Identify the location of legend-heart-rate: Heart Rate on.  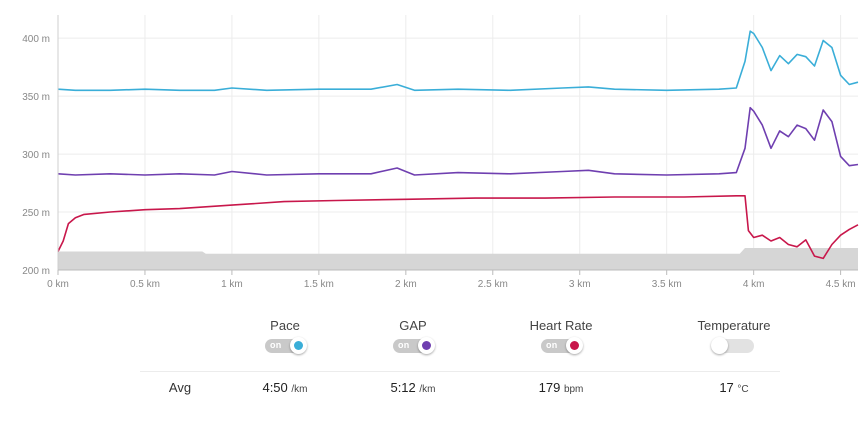
(561, 338).